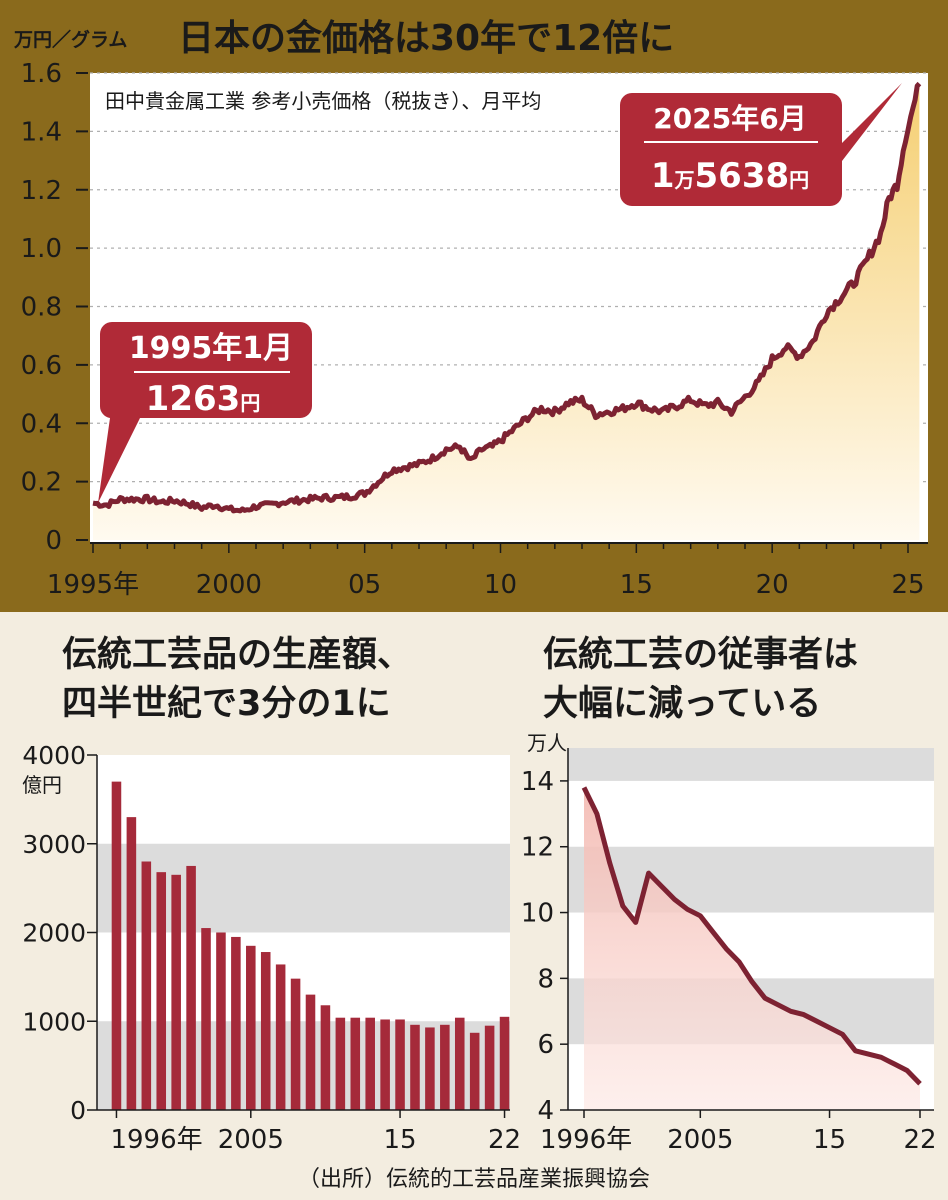 This screenshot has width=948, height=1200. What do you see at coordinates (315, 1132) in the screenshot?
I see `bar-chart-x-axis: 1996年 2005 15 22` at bounding box center [315, 1132].